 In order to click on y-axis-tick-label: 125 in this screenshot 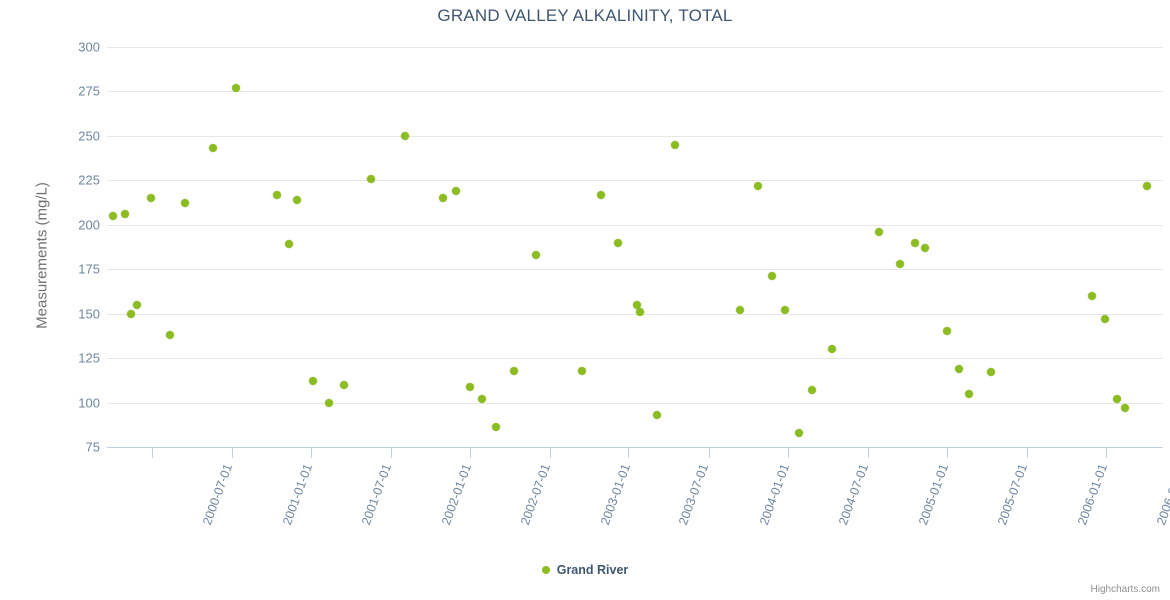, I will do `click(89, 358)`.